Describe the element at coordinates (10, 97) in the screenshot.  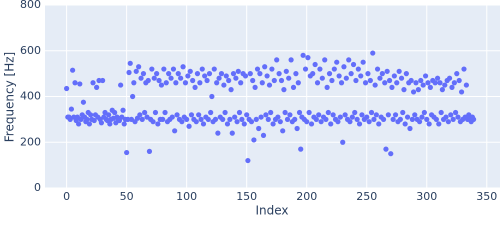
I see `y-axis-title: Frequency [Hz]` at that location.